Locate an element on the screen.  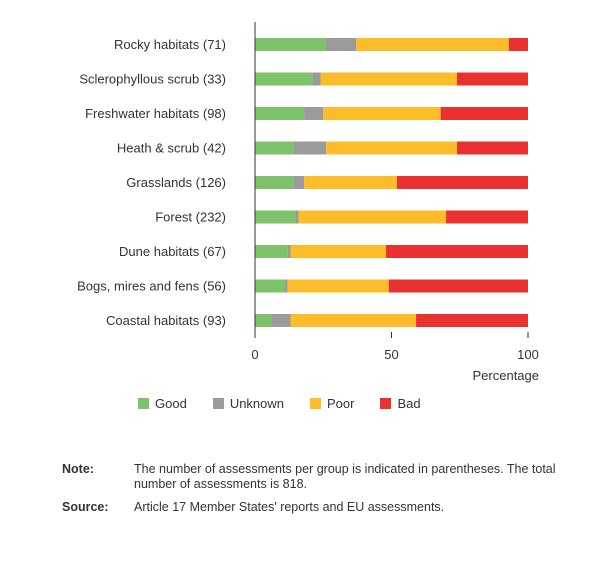
x-tick-label: 100 is located at coordinates (528, 354).